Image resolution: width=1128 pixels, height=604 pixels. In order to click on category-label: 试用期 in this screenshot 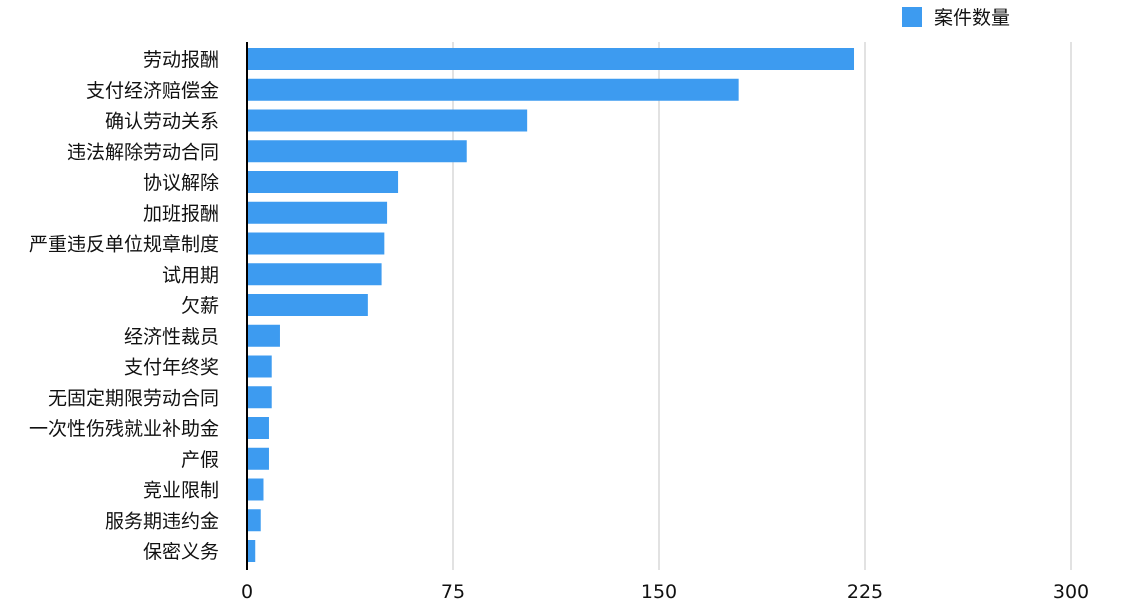, I will do `click(190, 275)`.